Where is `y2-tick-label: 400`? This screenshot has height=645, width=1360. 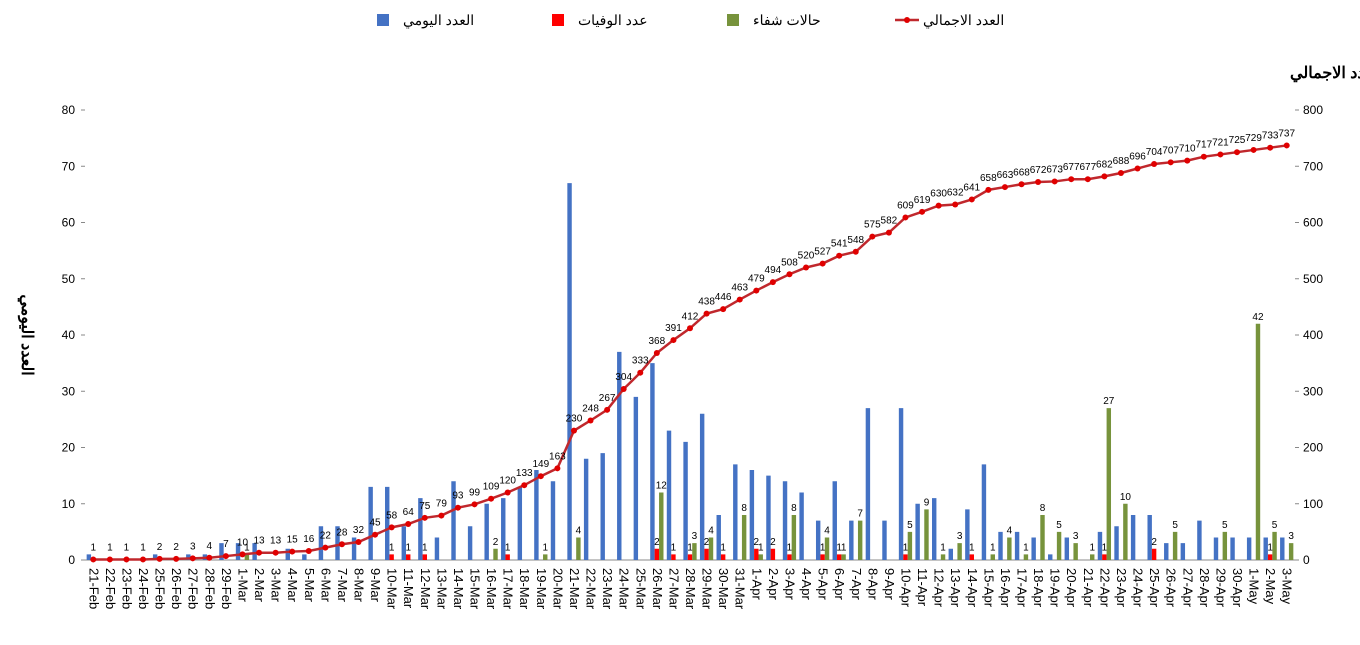
y2-tick-label: 400 is located at coordinates (1313, 335).